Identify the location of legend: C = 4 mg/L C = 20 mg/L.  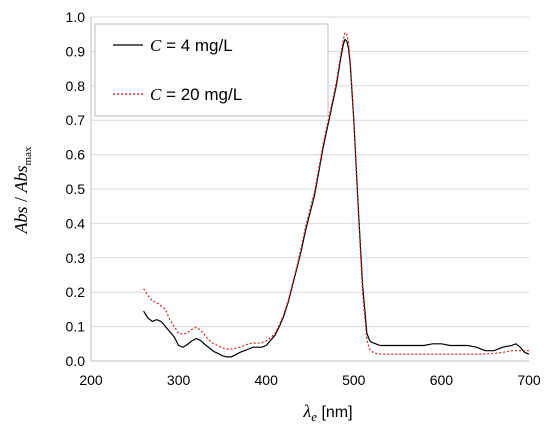
(211, 70).